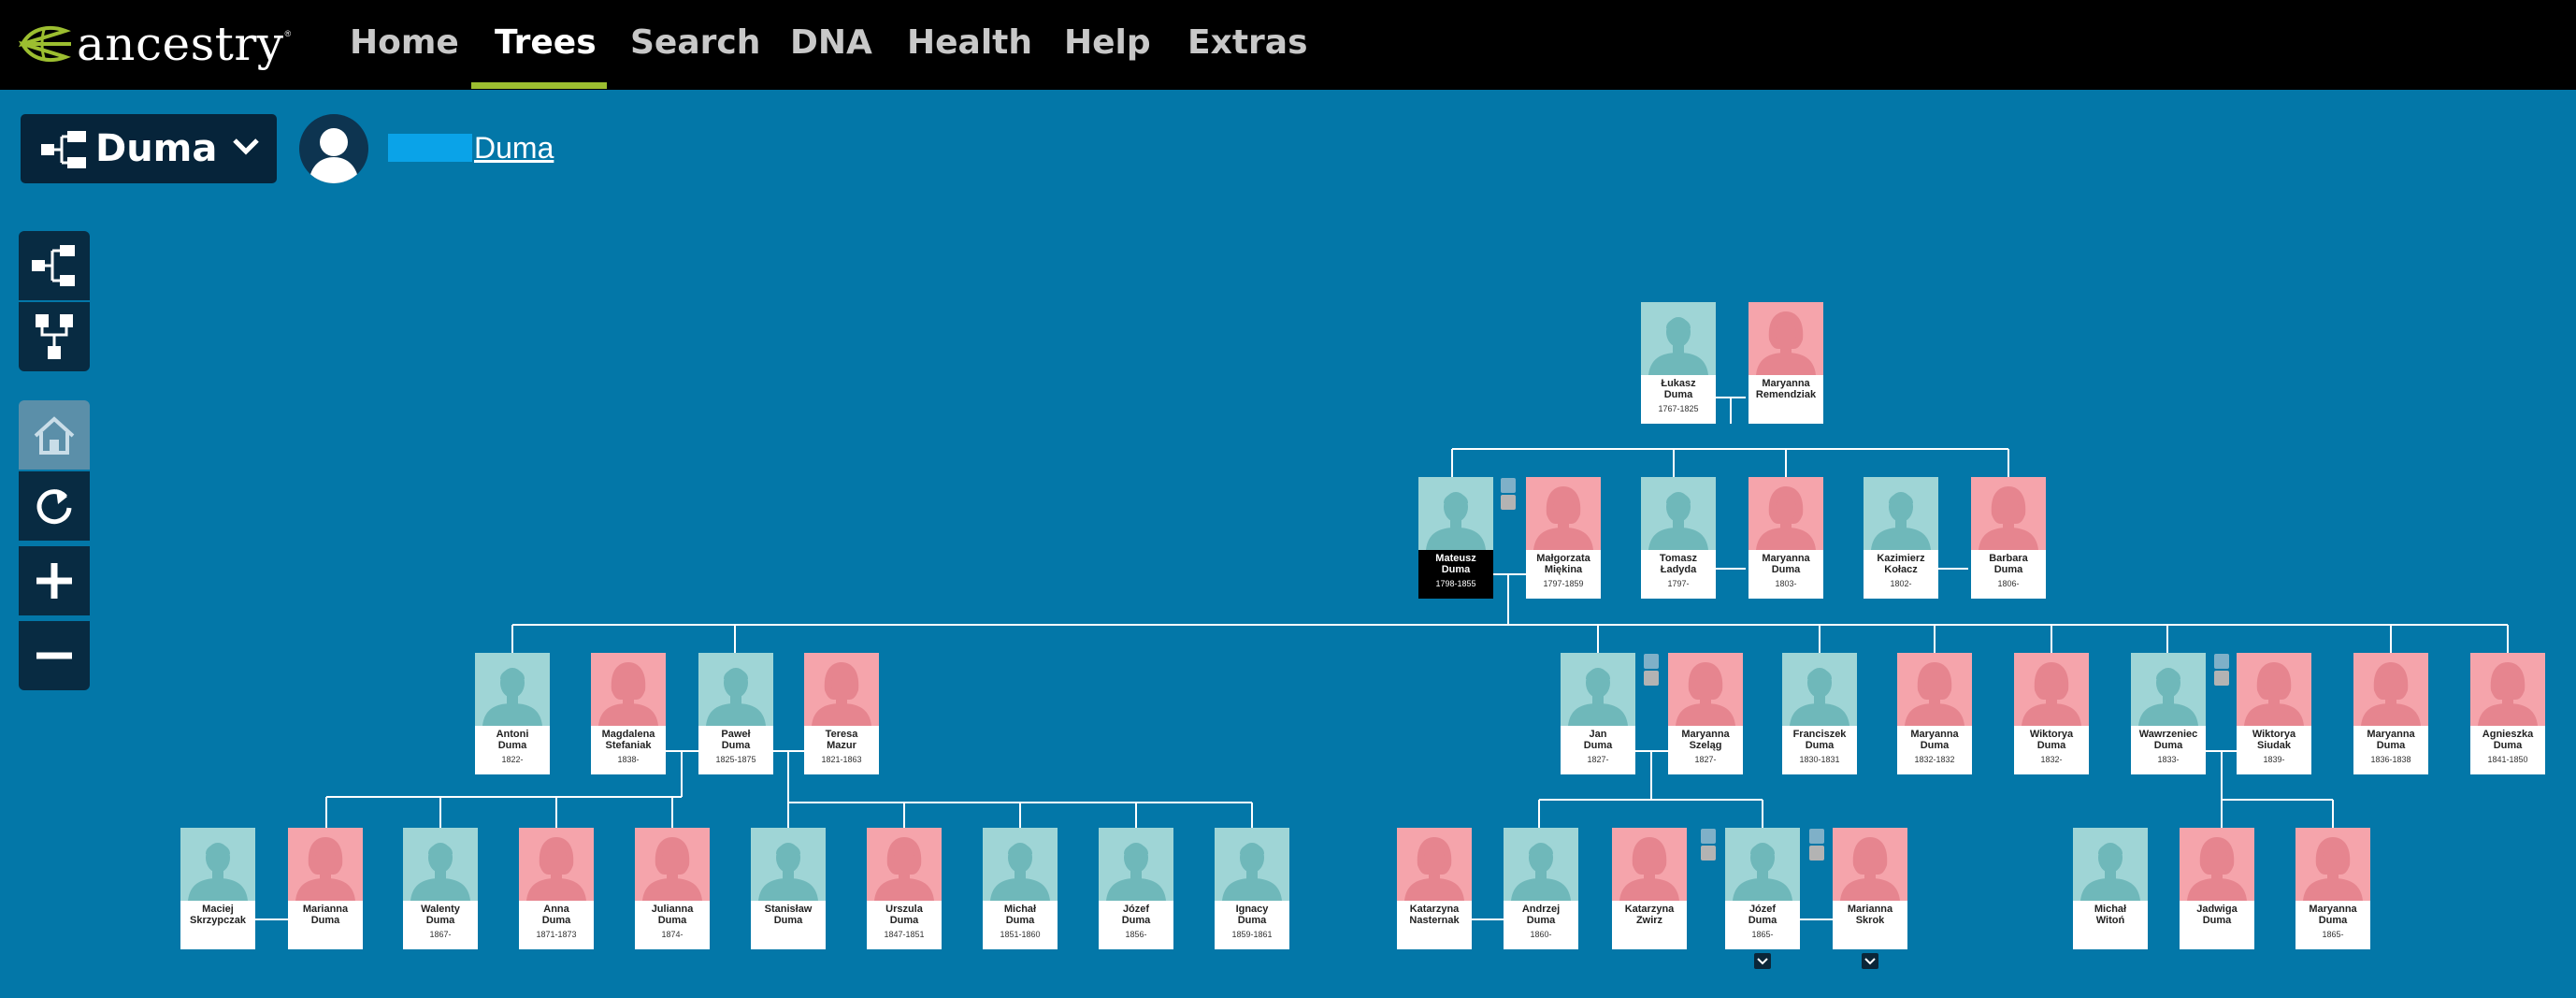 The height and width of the screenshot is (998, 2576). Describe the element at coordinates (556, 888) in the screenshot. I see `person-card-anna-duma: Anna Duma 1871-1873` at that location.